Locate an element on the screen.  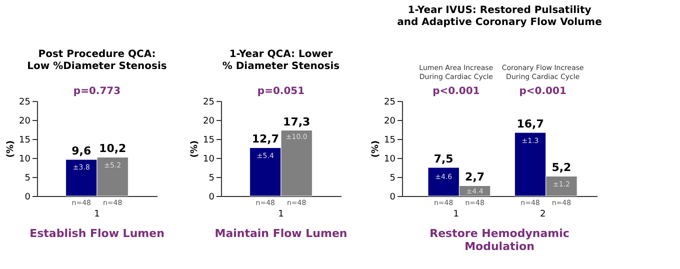
data-label: 10,2 is located at coordinates (112, 149).